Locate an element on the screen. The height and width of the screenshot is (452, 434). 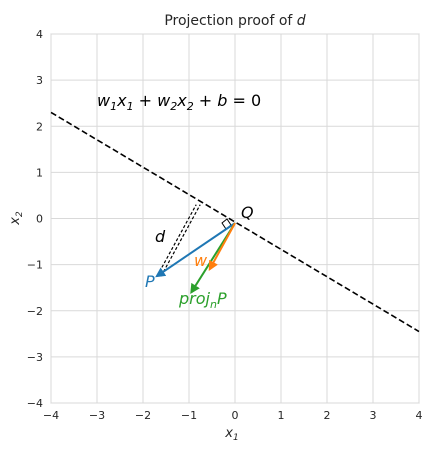
label-P: P is located at coordinates (150, 281).